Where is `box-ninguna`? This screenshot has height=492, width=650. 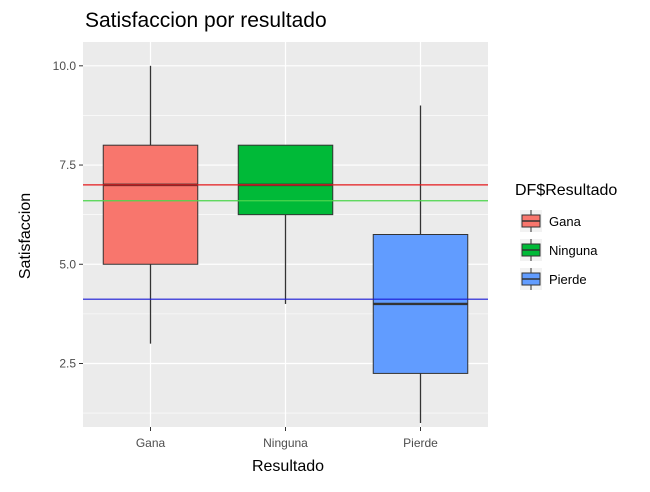 box-ninguna is located at coordinates (285, 224).